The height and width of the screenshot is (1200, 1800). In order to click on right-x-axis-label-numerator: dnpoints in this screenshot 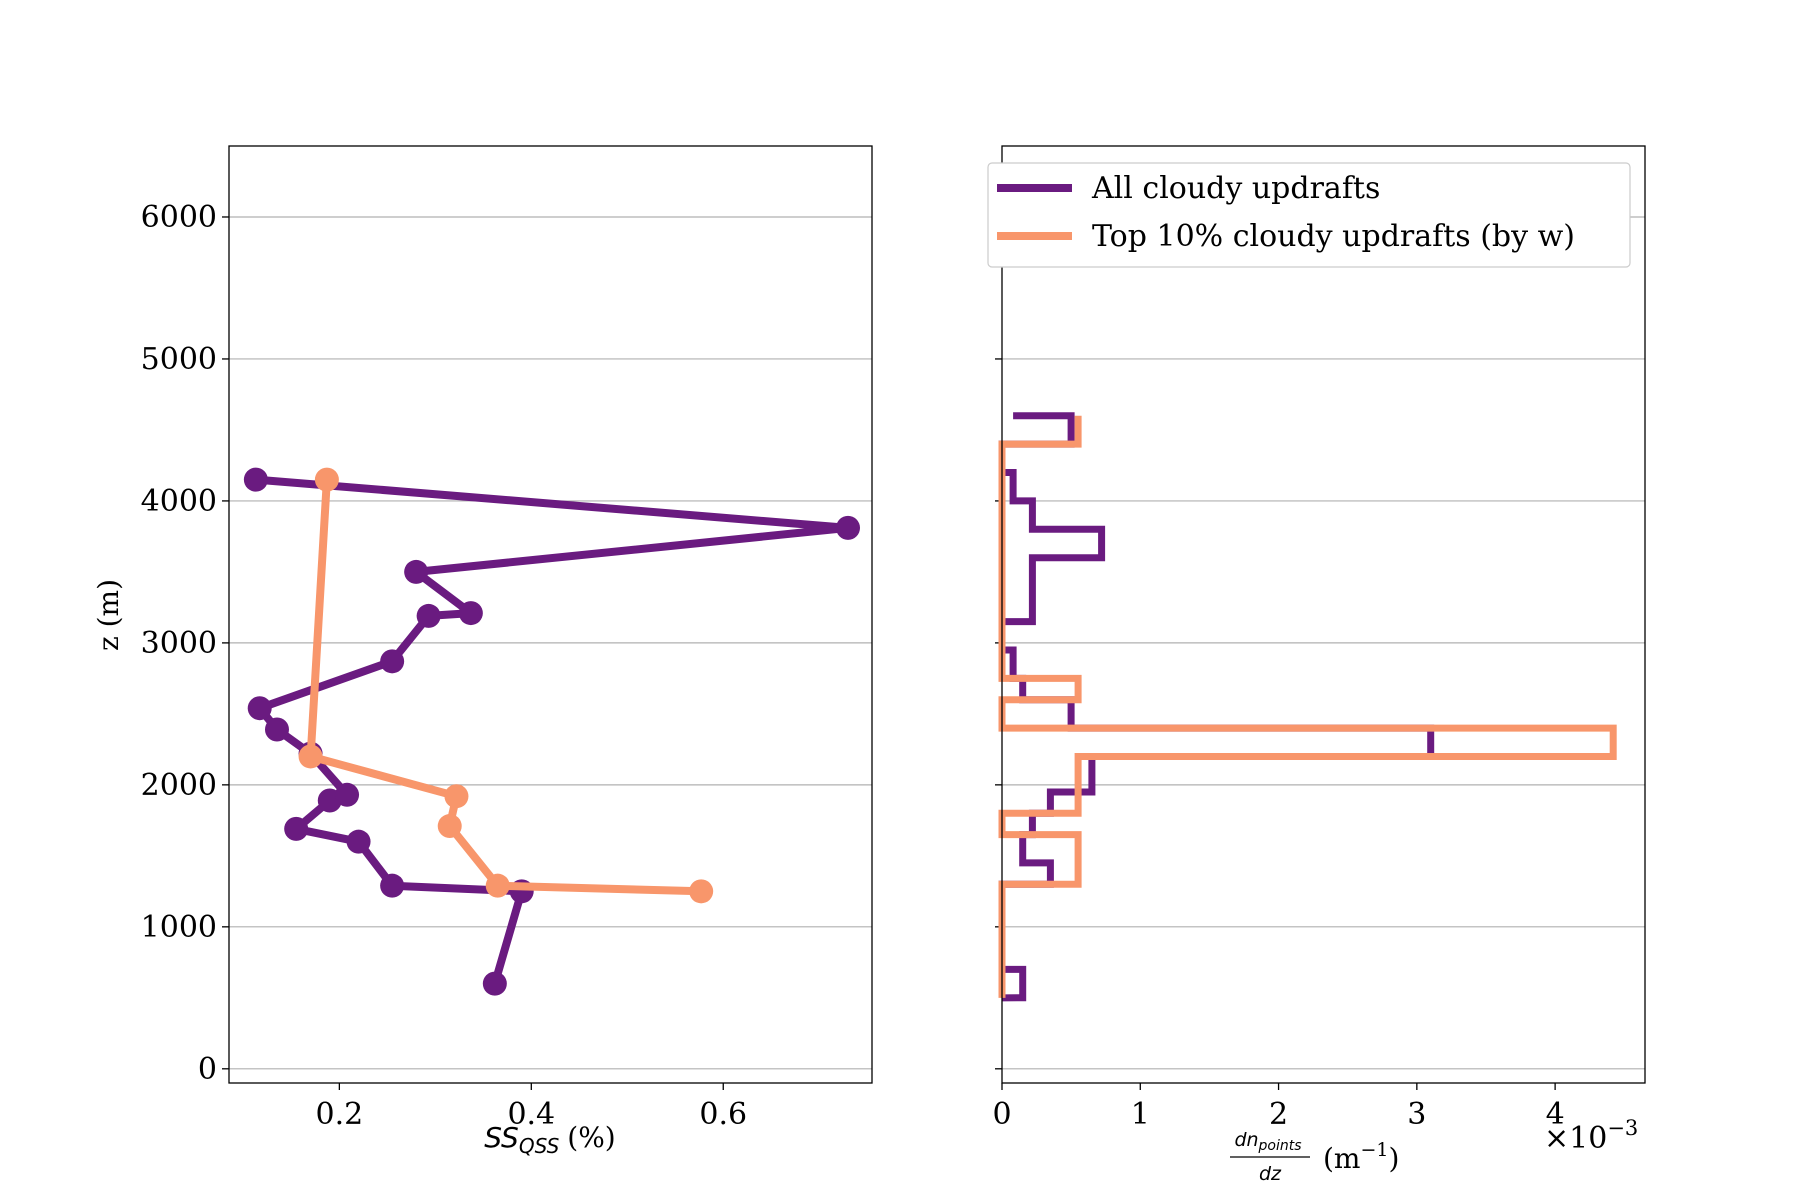, I will do `click(1267, 1141)`.